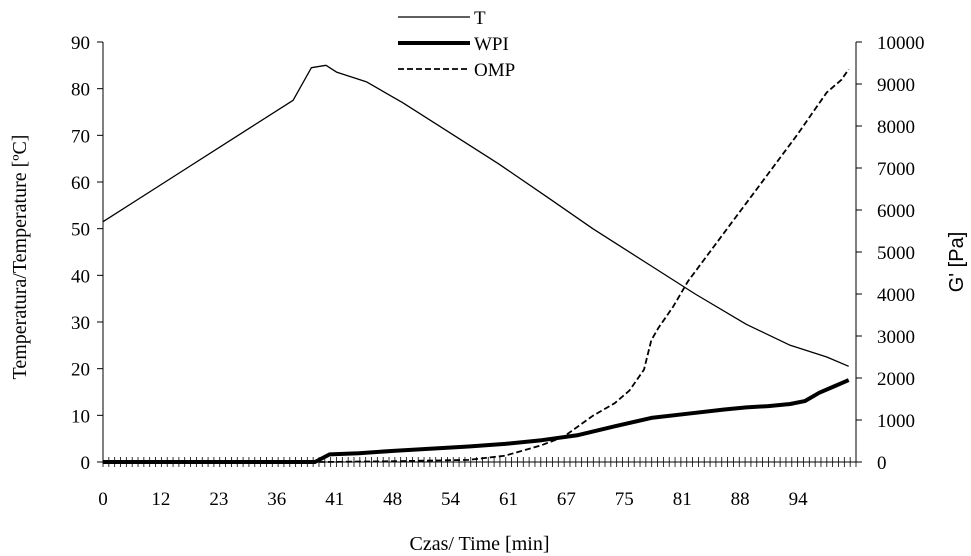  I want to click on y-left-tick-label: 20, so click(80, 370).